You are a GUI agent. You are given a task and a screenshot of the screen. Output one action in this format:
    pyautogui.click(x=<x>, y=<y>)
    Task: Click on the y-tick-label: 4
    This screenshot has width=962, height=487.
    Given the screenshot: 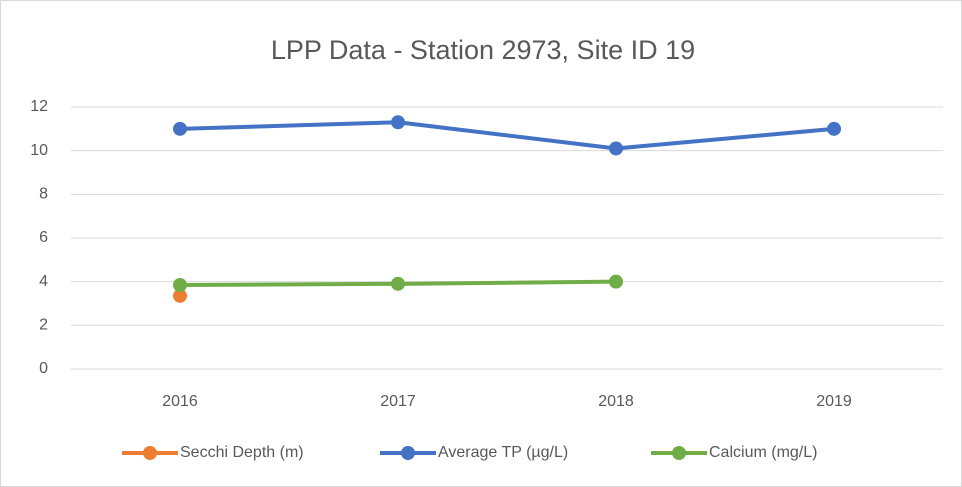 What is the action you would take?
    pyautogui.click(x=43, y=281)
    